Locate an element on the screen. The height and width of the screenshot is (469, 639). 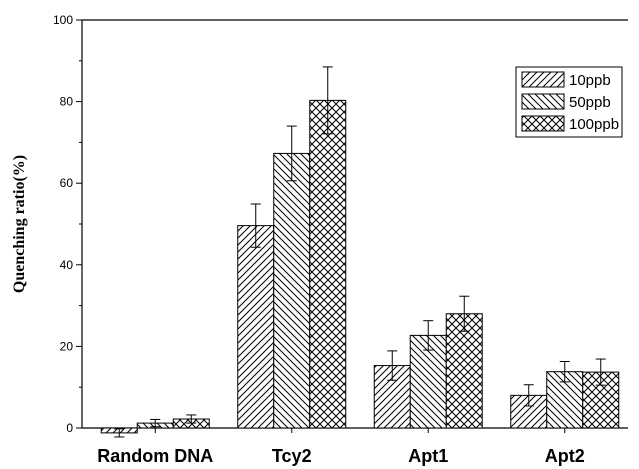
y-tick-label: 100 is located at coordinates (63, 20).